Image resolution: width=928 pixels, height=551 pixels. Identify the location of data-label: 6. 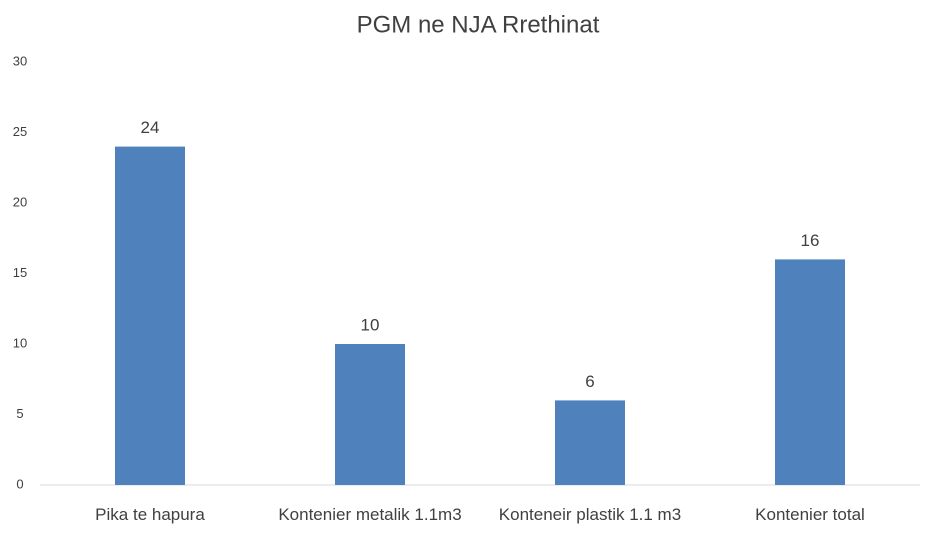
(589, 381).